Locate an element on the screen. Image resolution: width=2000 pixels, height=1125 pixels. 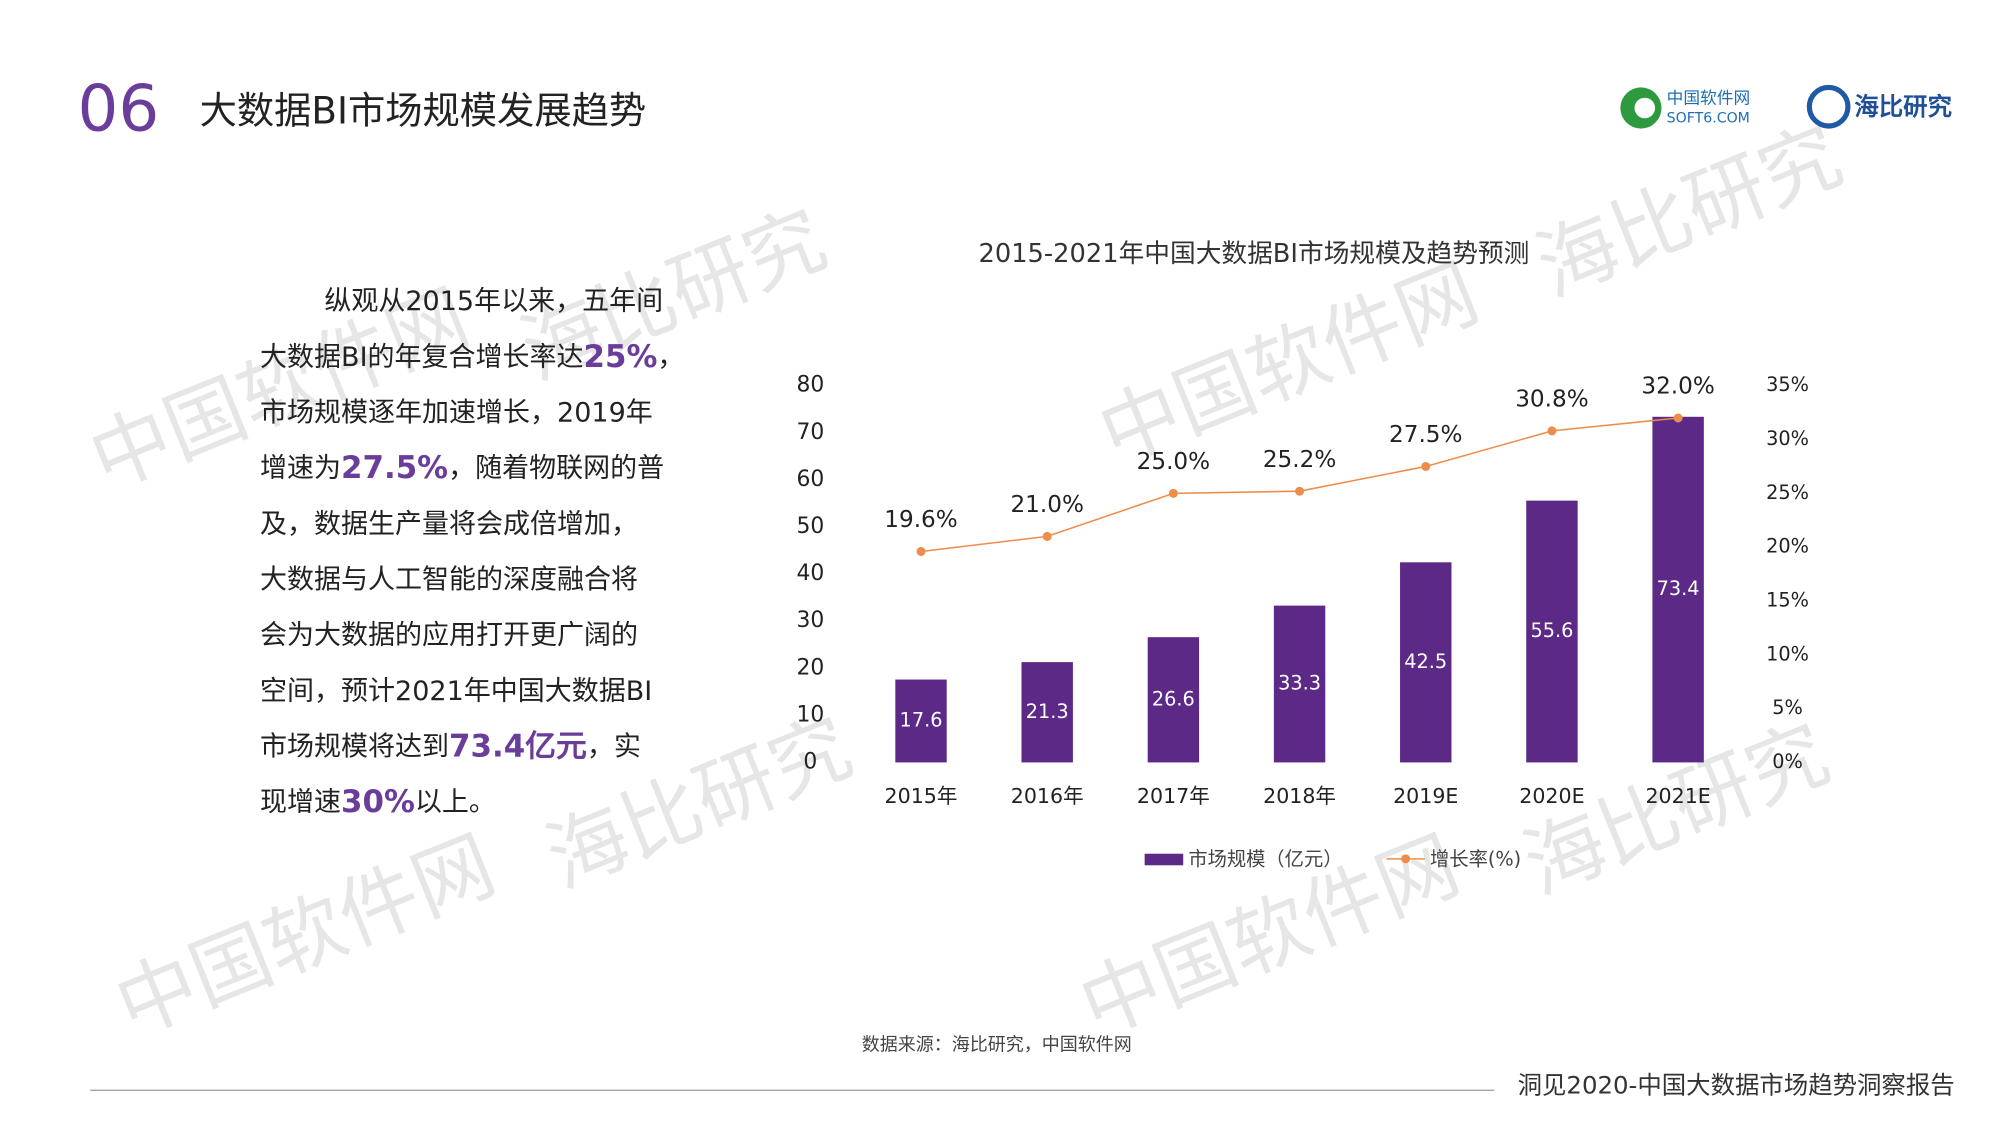
x-tick-label: 2017年 is located at coordinates (1173, 796).